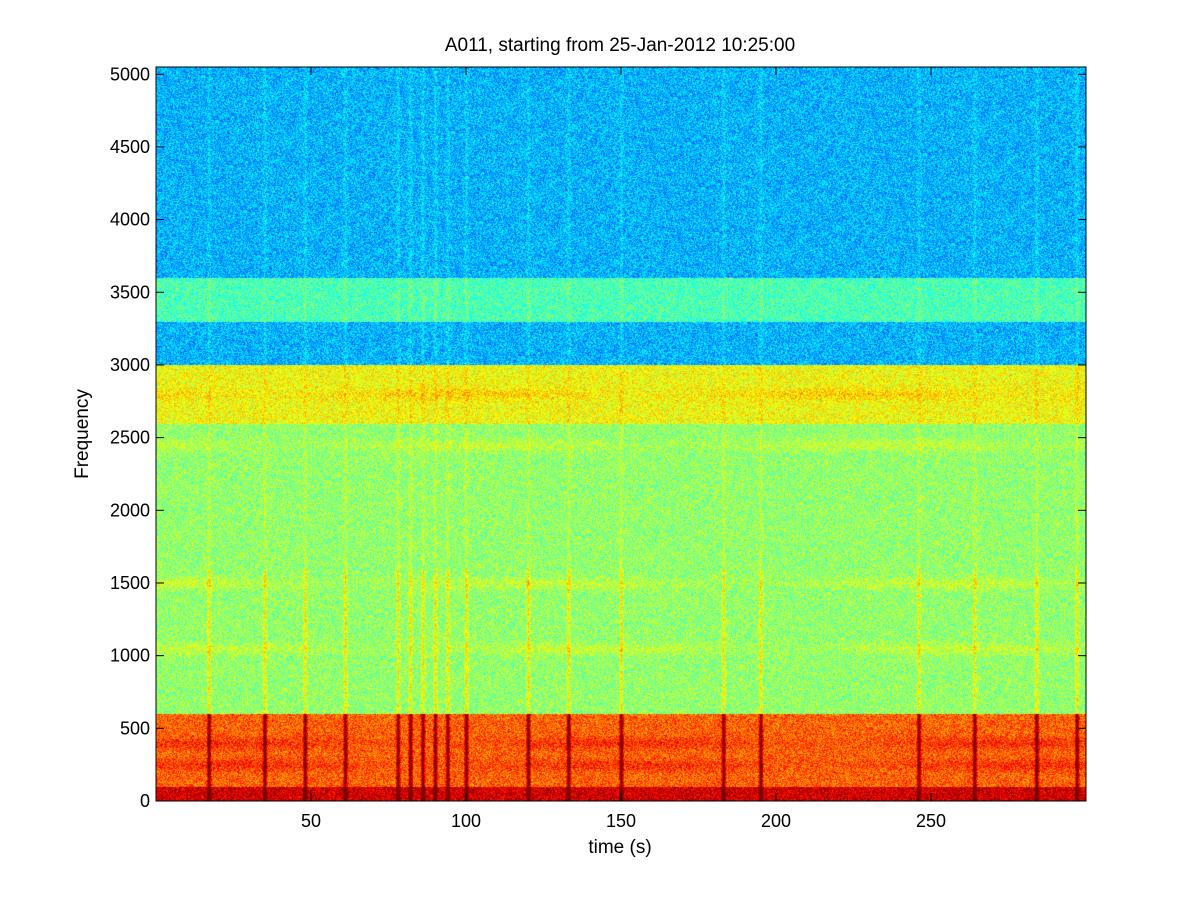 This screenshot has height=900, width=1200. What do you see at coordinates (466, 821) in the screenshot?
I see `x-tick-label: 100` at bounding box center [466, 821].